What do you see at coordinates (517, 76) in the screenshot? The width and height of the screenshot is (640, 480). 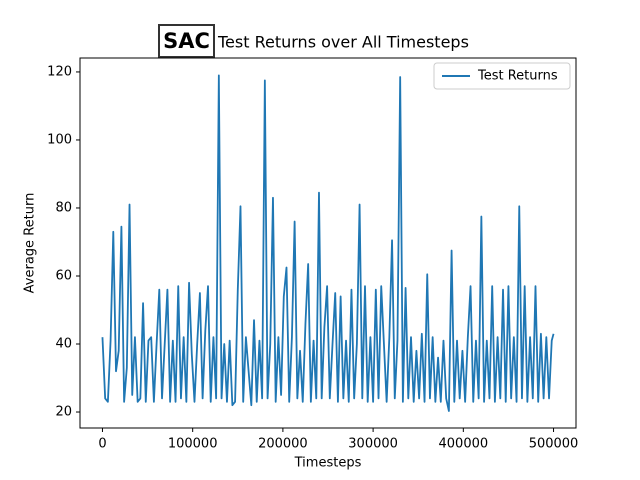 I see `legend-label: Test Returns` at bounding box center [517, 76].